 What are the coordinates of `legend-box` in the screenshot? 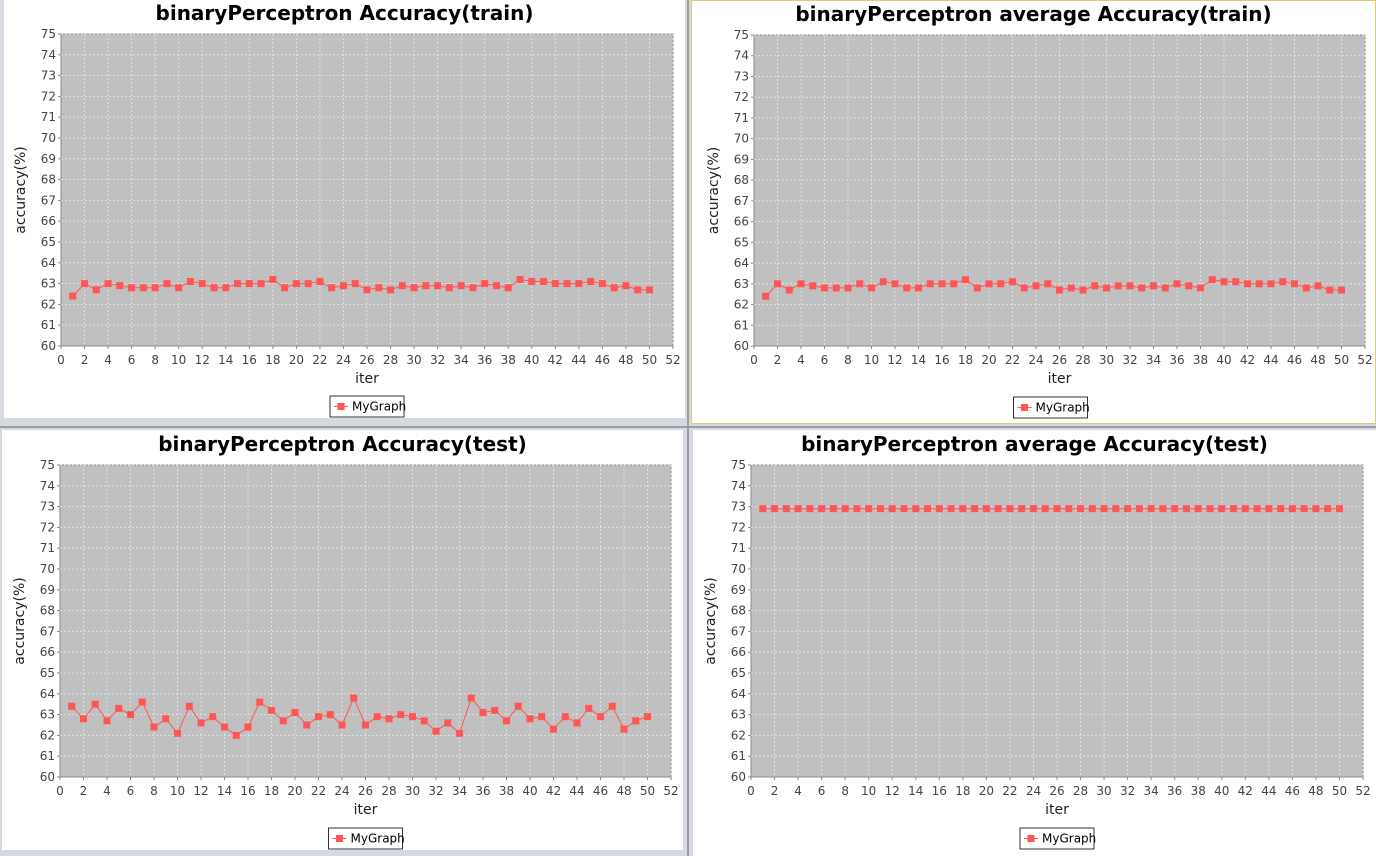 It's located at (1057, 838).